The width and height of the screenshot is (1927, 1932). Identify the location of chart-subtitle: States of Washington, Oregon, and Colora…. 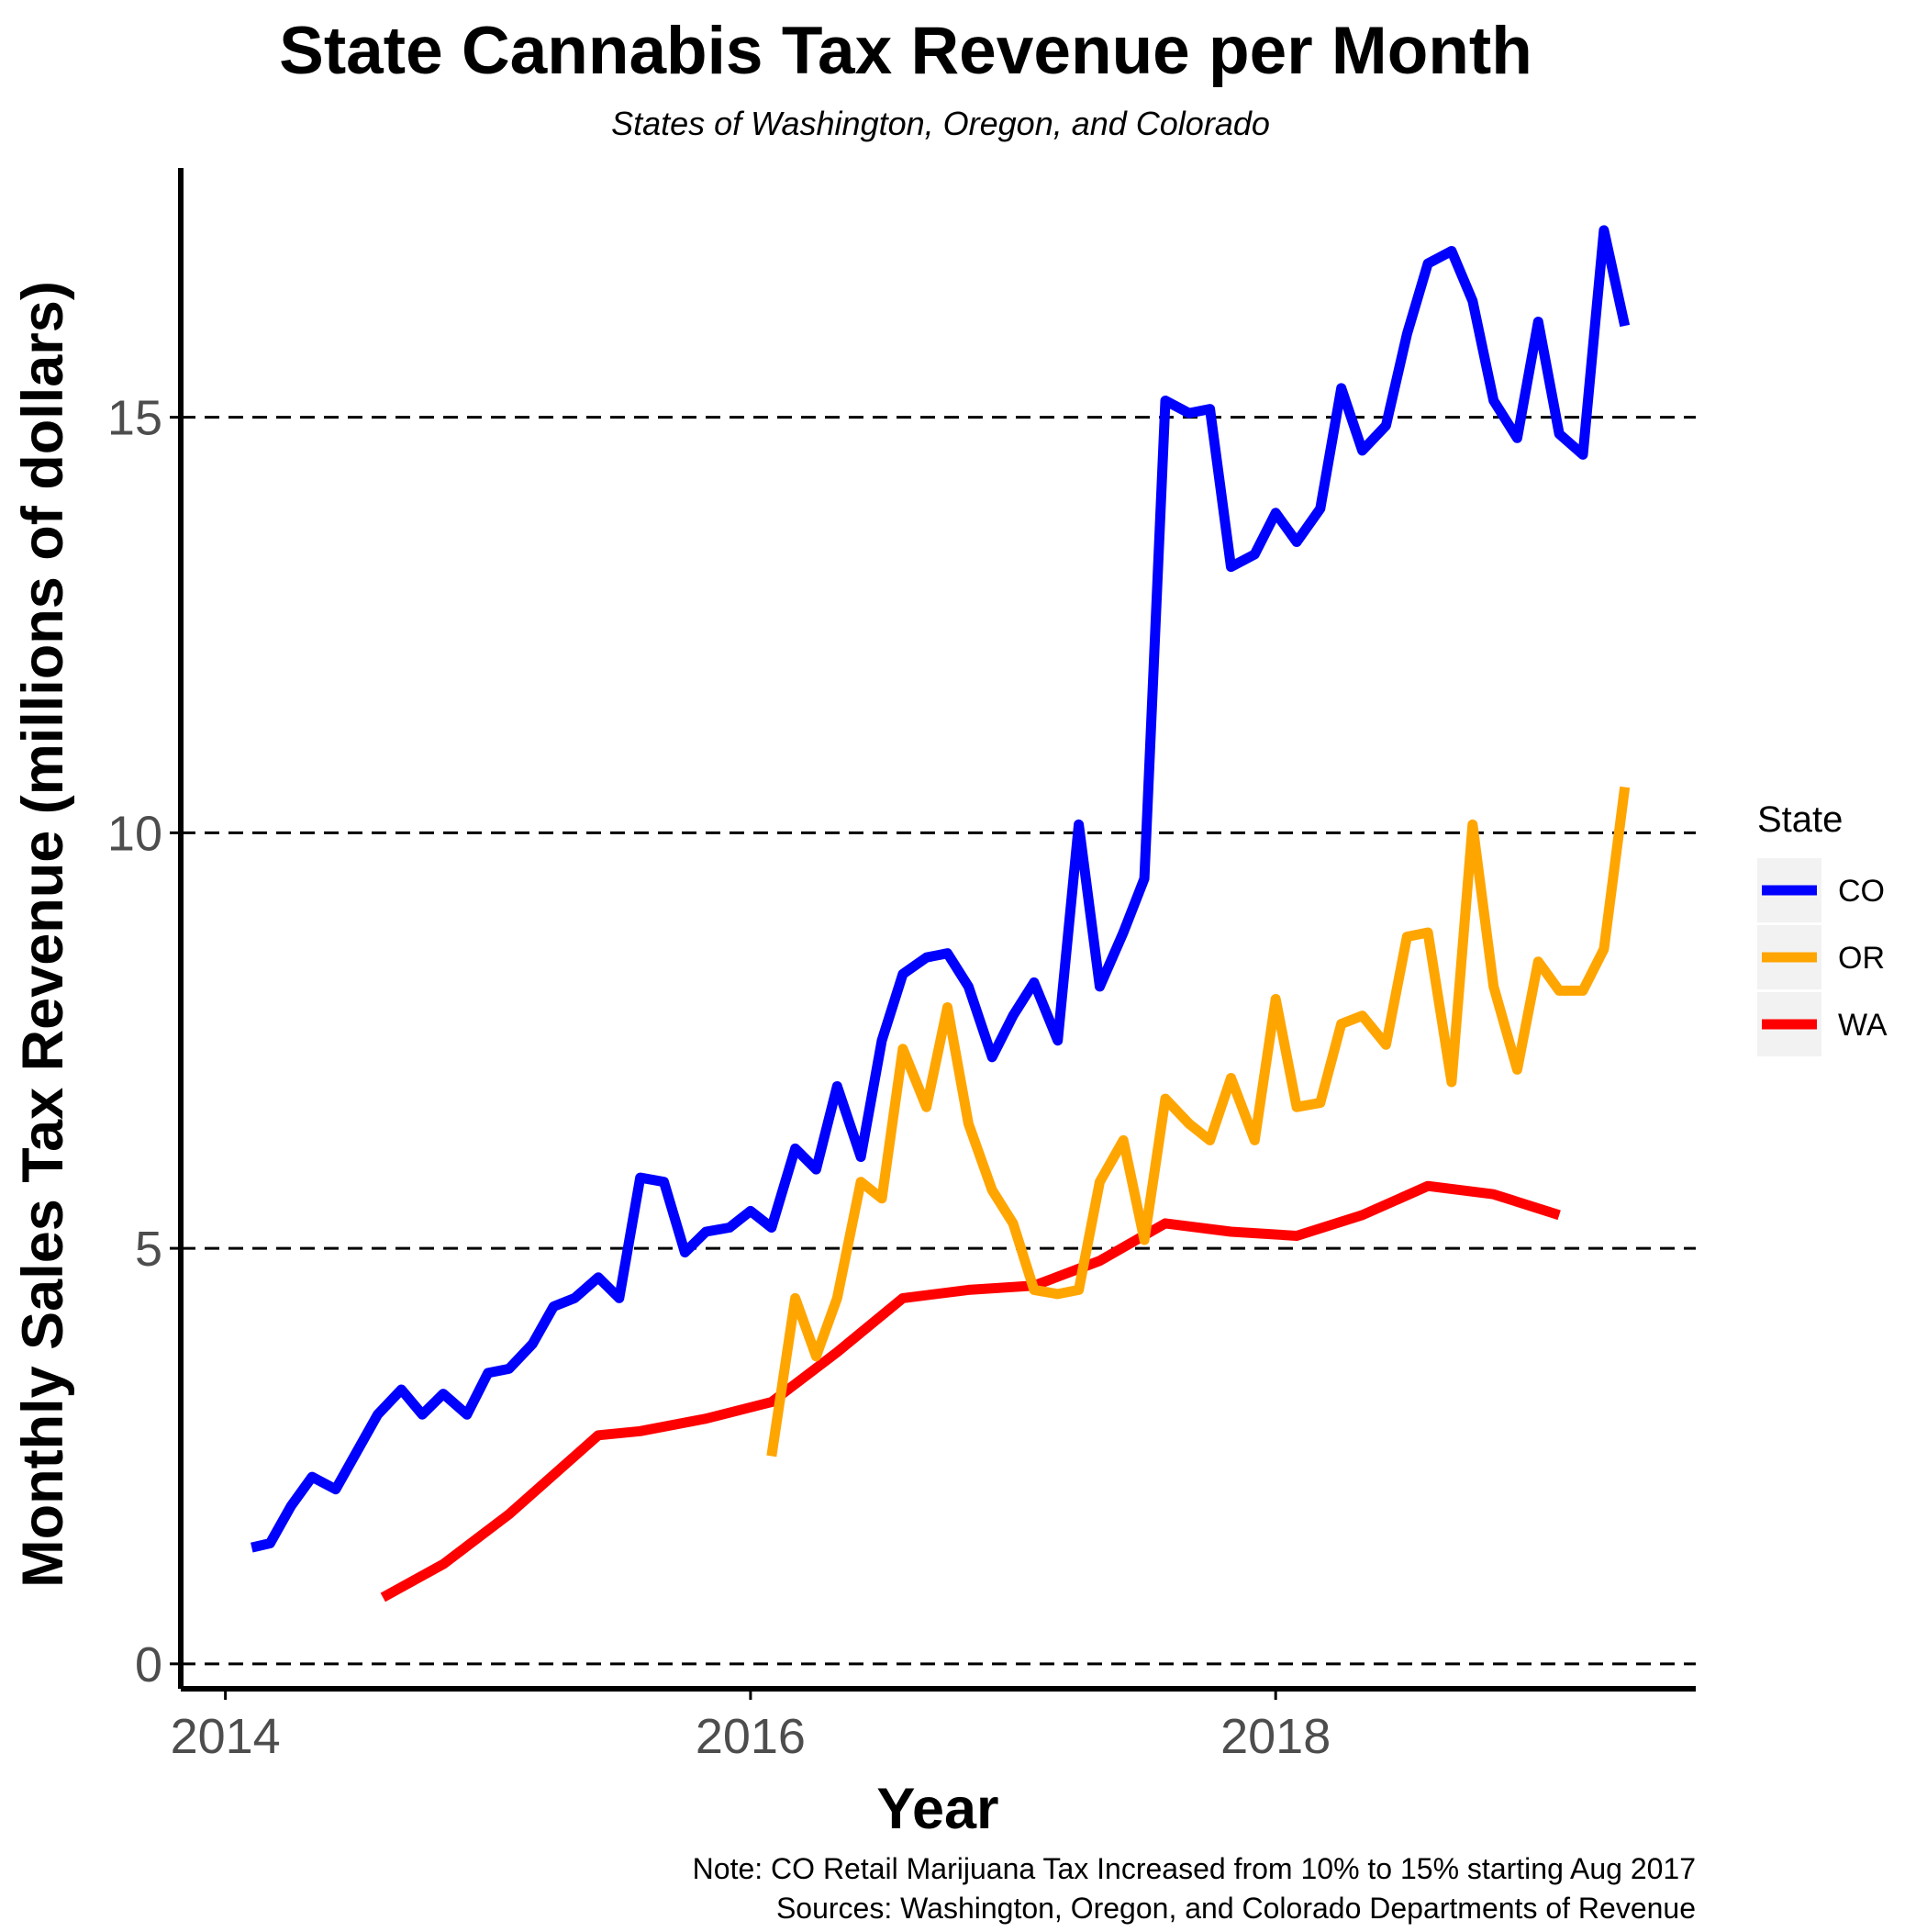
(940, 124).